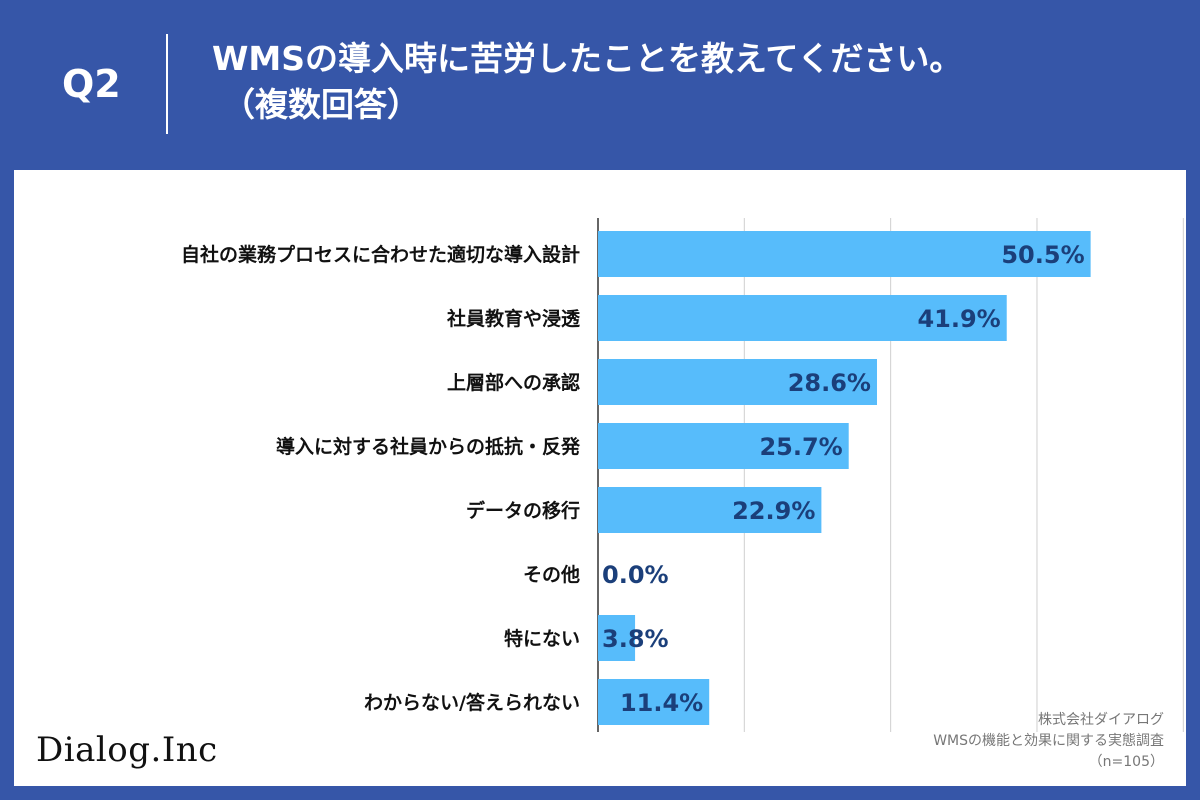 This screenshot has width=1200, height=800. What do you see at coordinates (542, 639) in the screenshot?
I see `category-label: 特にない` at bounding box center [542, 639].